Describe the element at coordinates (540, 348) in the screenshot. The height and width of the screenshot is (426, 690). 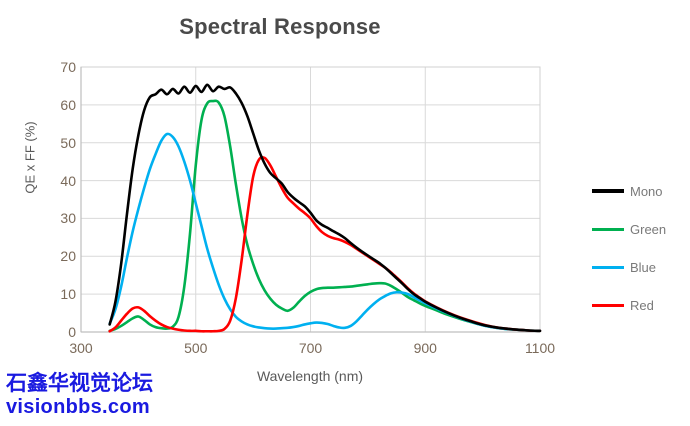
I see `x-tick-1100: 1100` at that location.